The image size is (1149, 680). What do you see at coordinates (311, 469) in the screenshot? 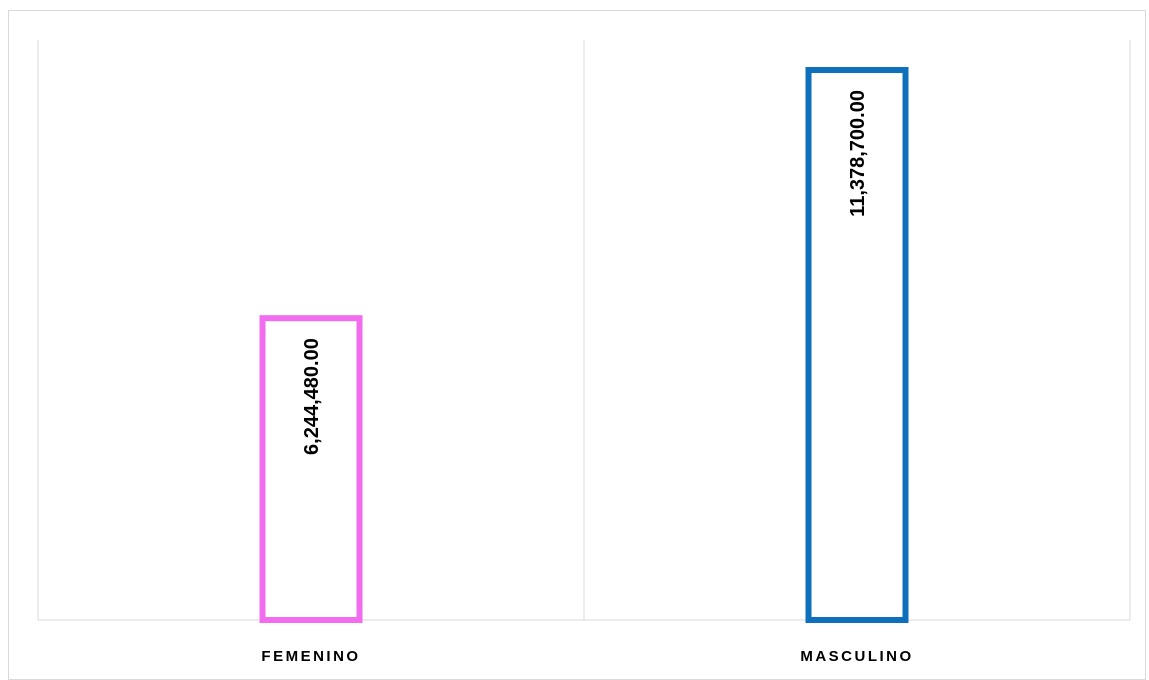
I see `bar-femenino` at bounding box center [311, 469].